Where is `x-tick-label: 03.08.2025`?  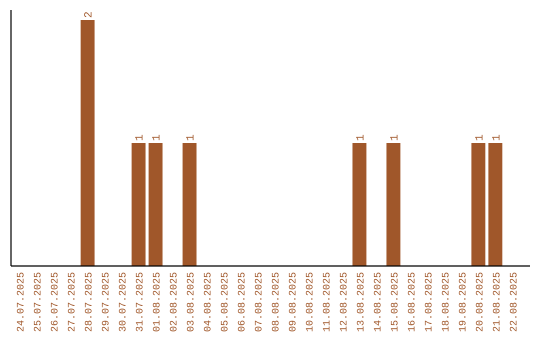 x-tick-label: 03.08.2025 is located at coordinates (192, 302).